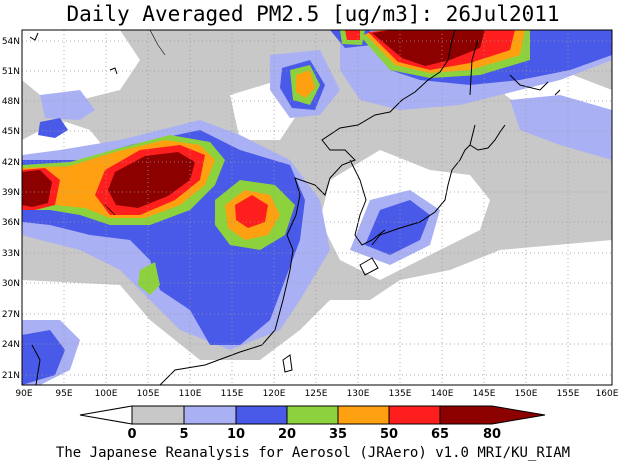 This screenshot has width=626, height=466. Describe the element at coordinates (11, 315) in the screenshot. I see `y-tick-label: 27N` at that location.